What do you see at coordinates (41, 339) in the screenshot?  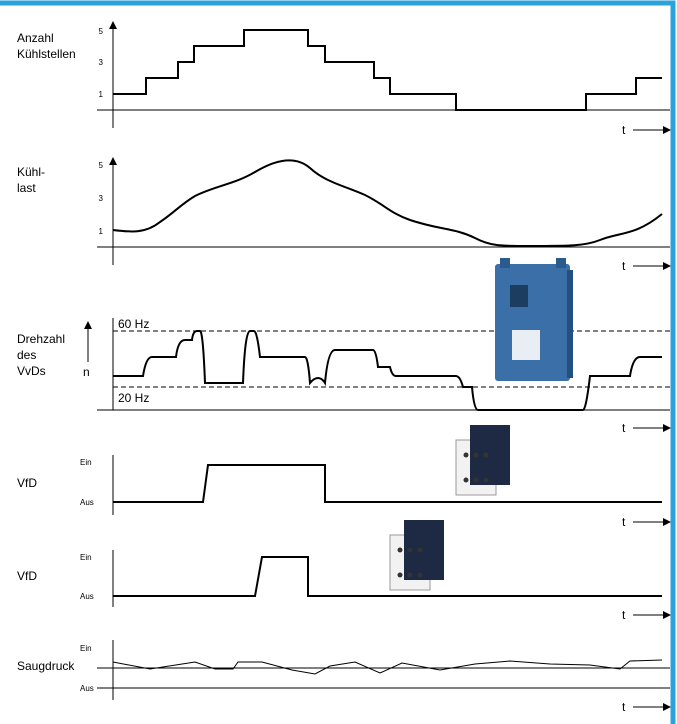 I see `label: Drehzahl` at bounding box center [41, 339].